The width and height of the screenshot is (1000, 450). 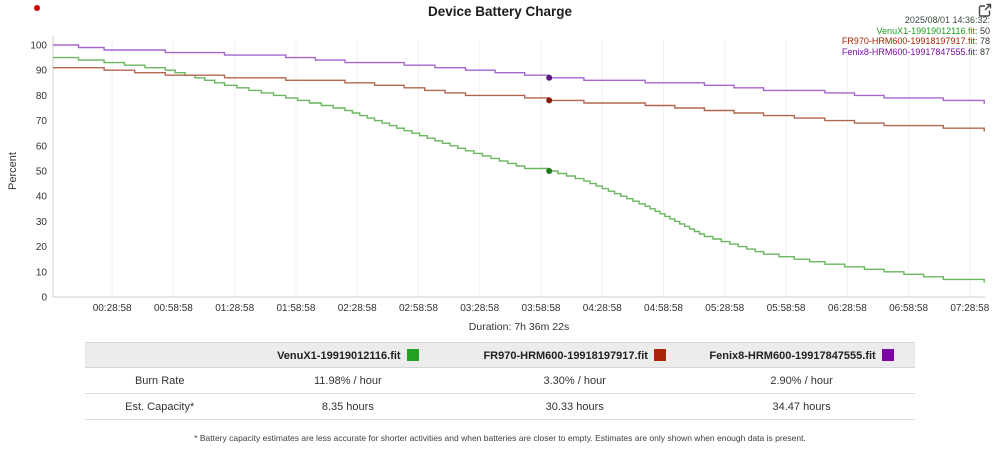 What do you see at coordinates (909, 41) in the screenshot?
I see `legend-label: FR970-HRM600-19918197917.fit:` at bounding box center [909, 41].